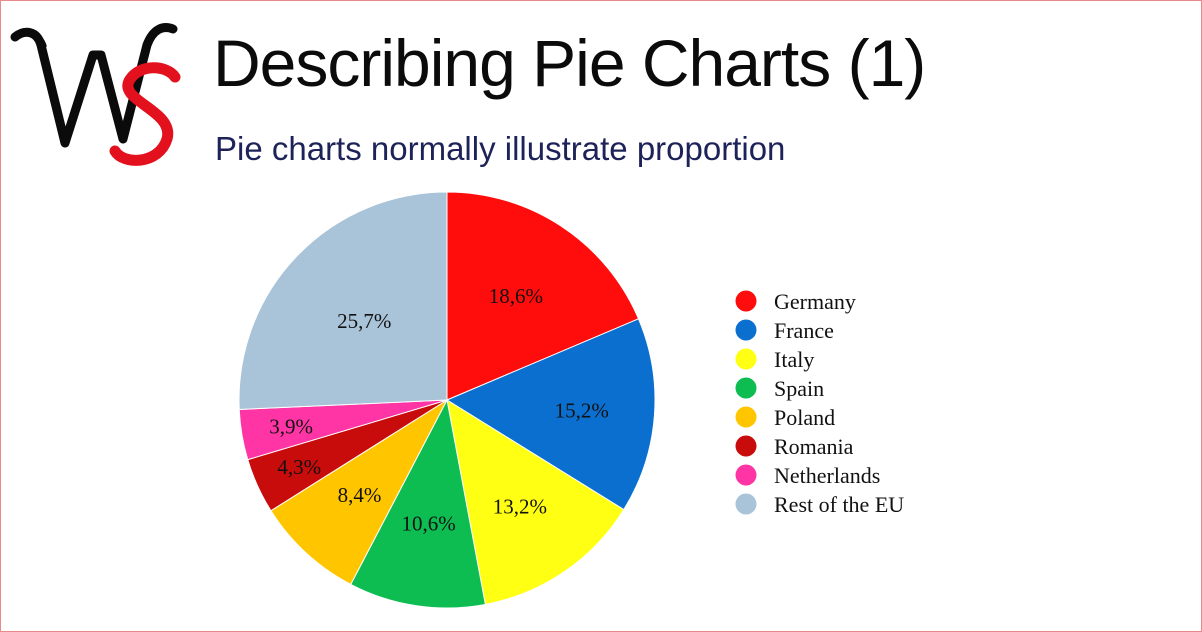 This screenshot has height=632, width=1202. What do you see at coordinates (746, 301) in the screenshot?
I see `legend-swatch-germany` at bounding box center [746, 301].